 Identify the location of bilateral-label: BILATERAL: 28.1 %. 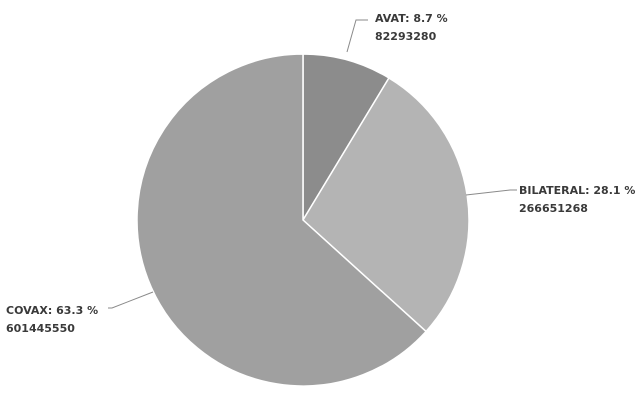
(577, 190).